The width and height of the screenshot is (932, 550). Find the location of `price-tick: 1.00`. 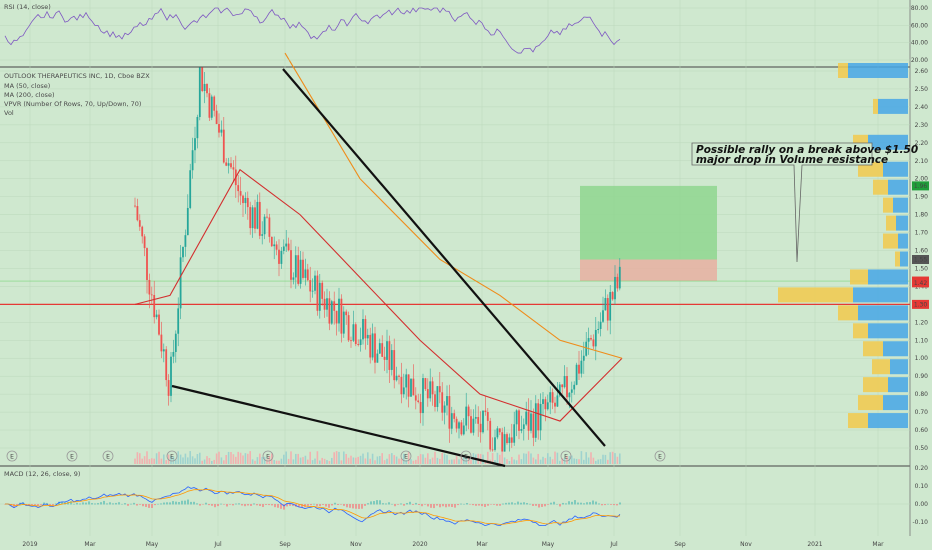

price-tick: 1.00 is located at coordinates (922, 358).